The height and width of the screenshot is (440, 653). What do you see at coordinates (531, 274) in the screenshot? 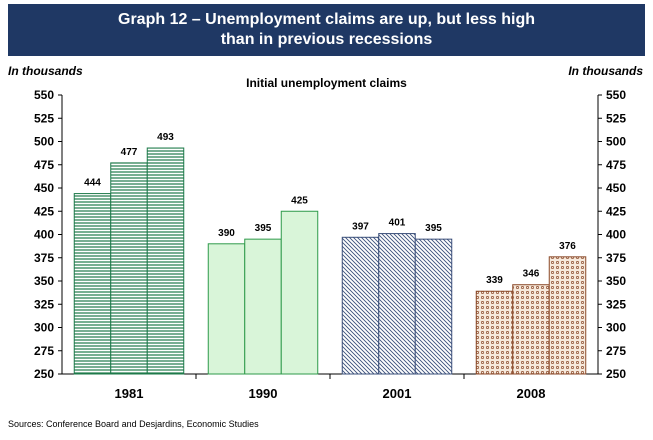
I see `data-label-2008-2: 346` at bounding box center [531, 274].